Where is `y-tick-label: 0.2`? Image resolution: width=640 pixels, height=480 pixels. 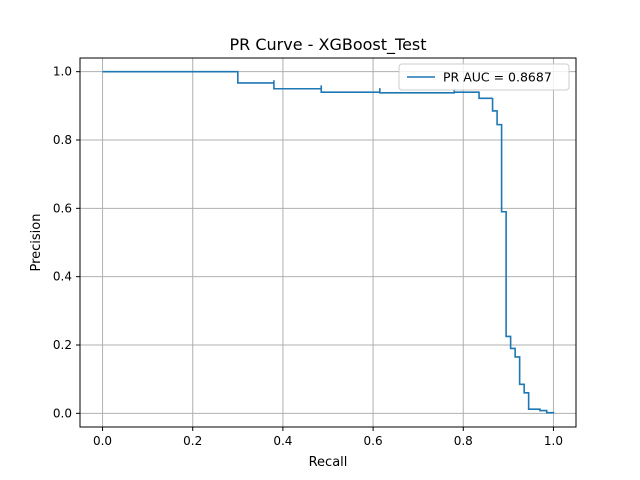 y-tick-label: 0.2 is located at coordinates (62, 345).